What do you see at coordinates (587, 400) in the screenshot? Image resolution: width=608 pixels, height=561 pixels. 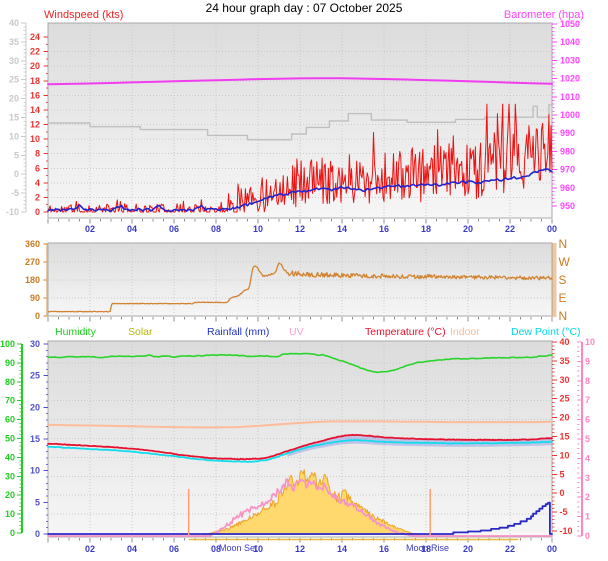 I see `svg-text: 7` at bounding box center [587, 400].